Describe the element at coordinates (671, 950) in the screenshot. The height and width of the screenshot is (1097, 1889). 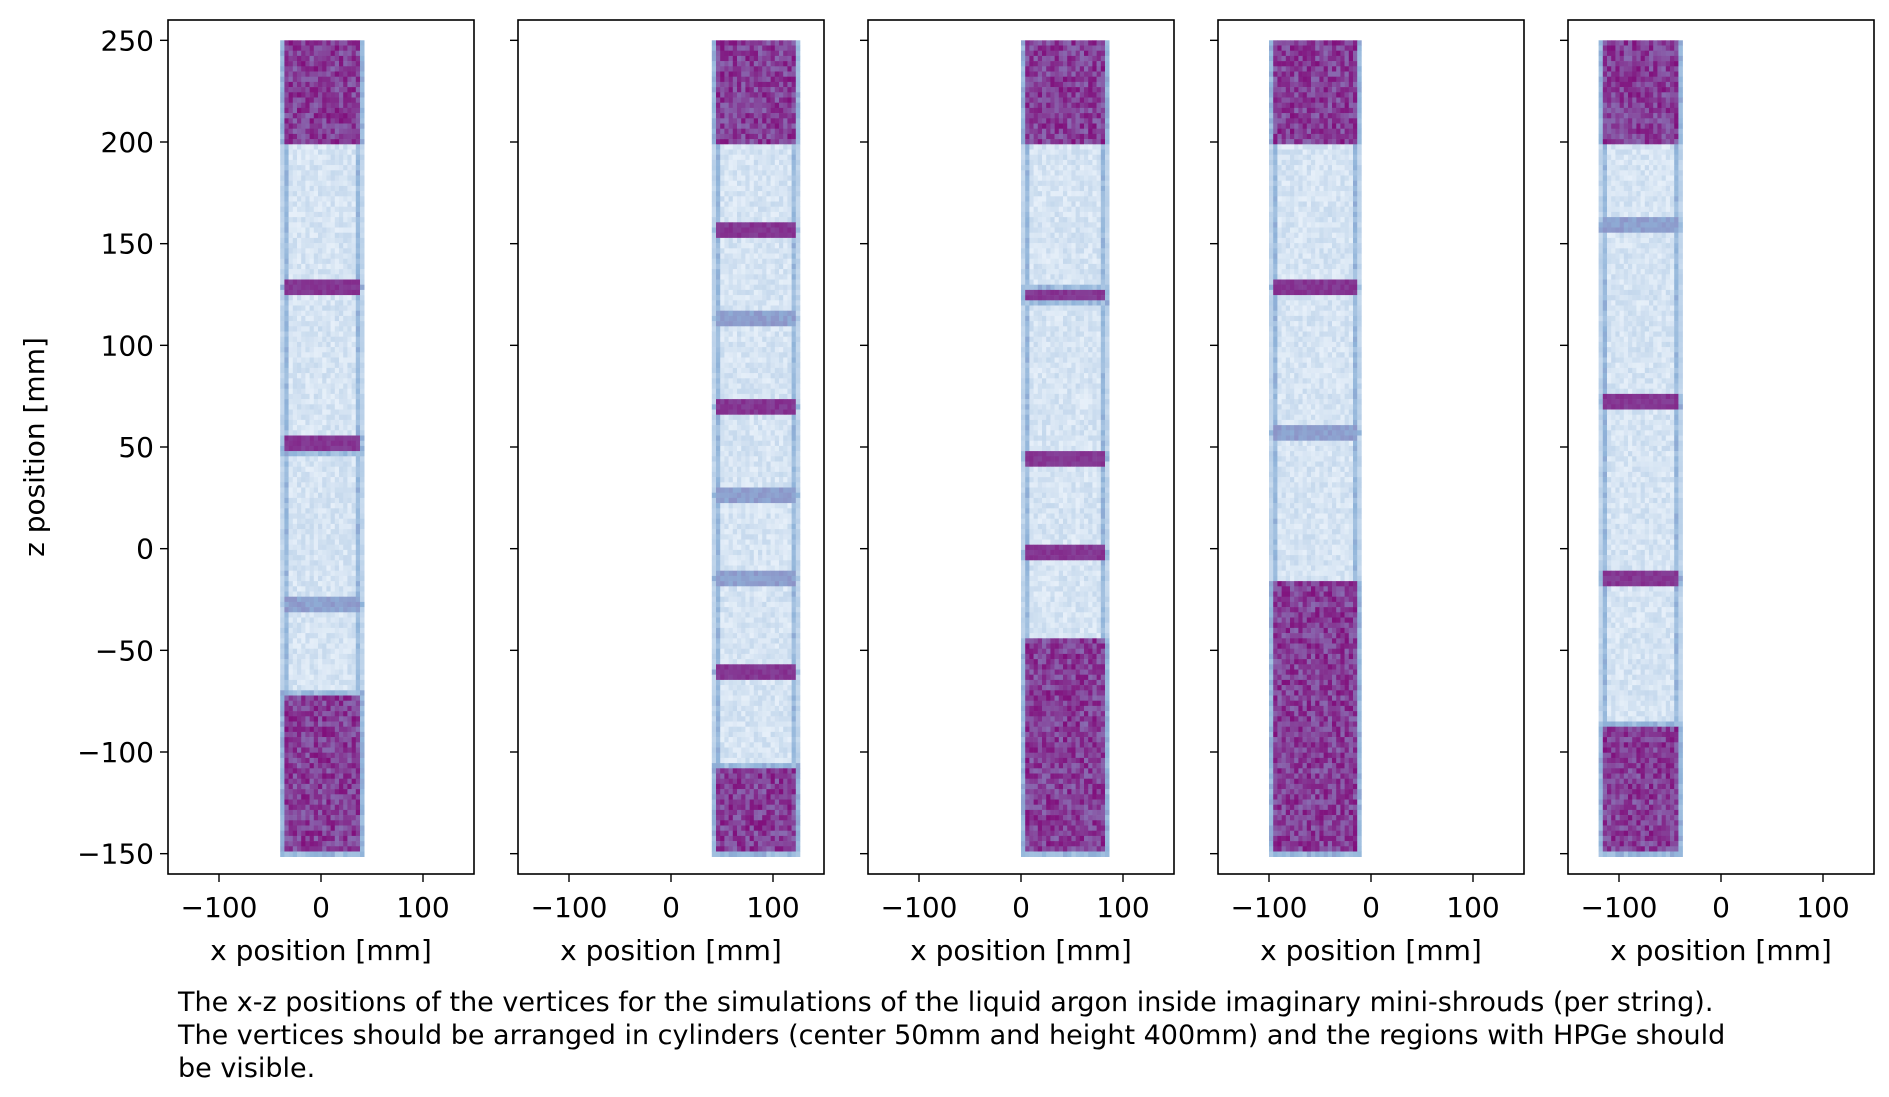
I see `x-axis-label-panel-2: x position [mm]` at that location.